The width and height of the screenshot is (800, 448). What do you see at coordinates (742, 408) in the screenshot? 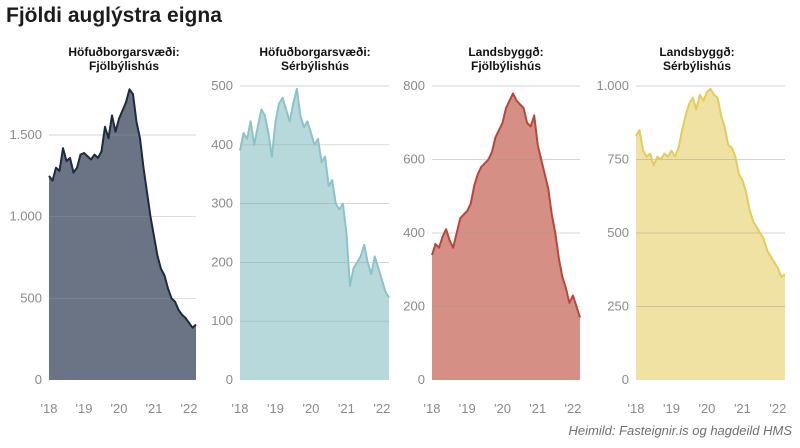
I see `x-tick-label-4-3: '21` at bounding box center [742, 408].